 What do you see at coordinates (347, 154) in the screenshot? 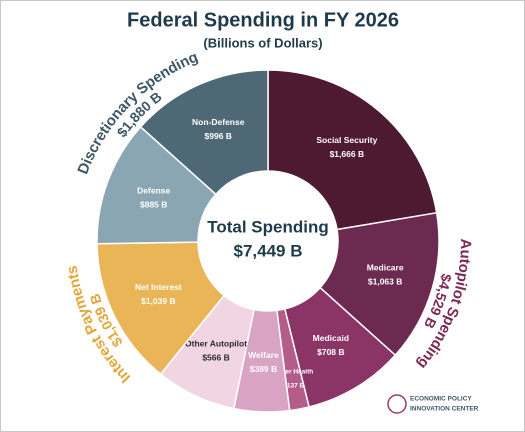
I see `segment-value: $1,666 B` at bounding box center [347, 154].